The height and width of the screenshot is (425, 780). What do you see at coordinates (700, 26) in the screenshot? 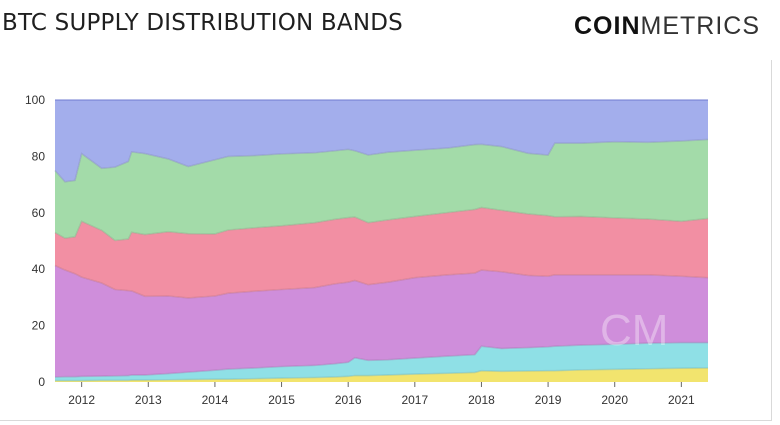
I see `logo-light-text: METRICS` at bounding box center [700, 26].